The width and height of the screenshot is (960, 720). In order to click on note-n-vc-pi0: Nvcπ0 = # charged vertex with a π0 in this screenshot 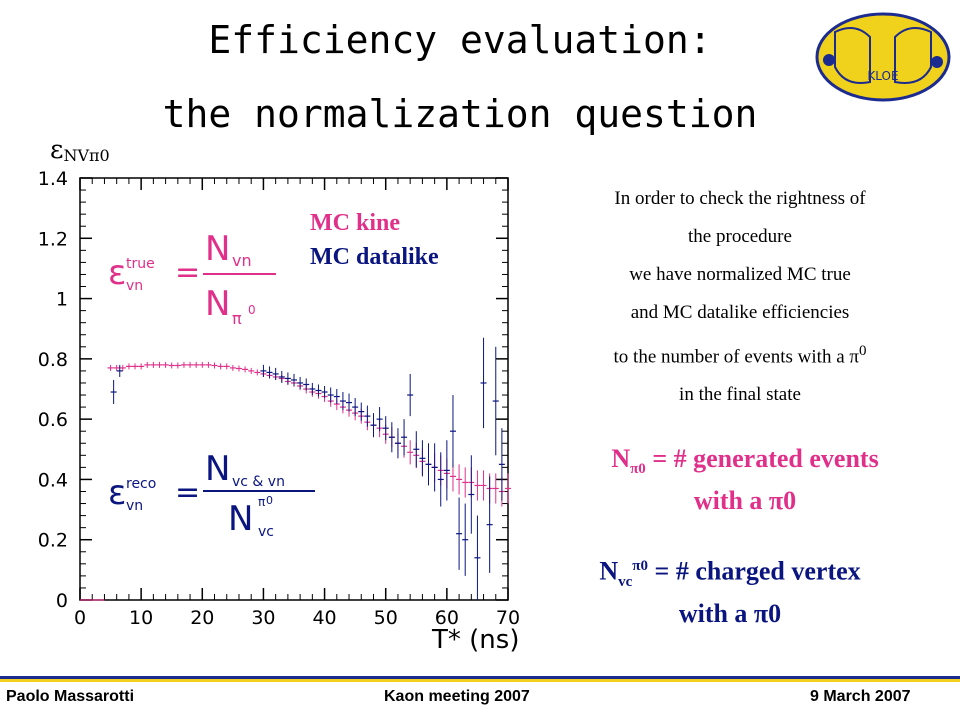, I will do `click(730, 592)`.